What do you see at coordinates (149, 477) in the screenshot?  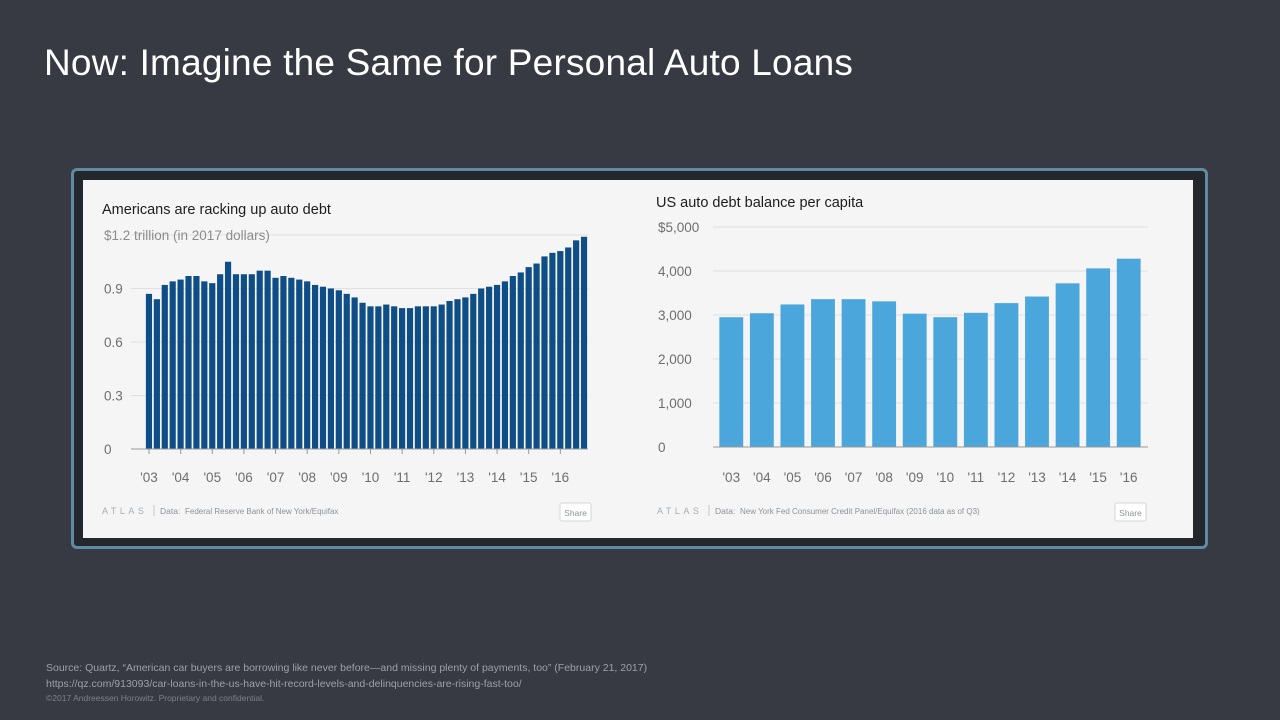 I see `x-tick-label: '03` at bounding box center [149, 477].